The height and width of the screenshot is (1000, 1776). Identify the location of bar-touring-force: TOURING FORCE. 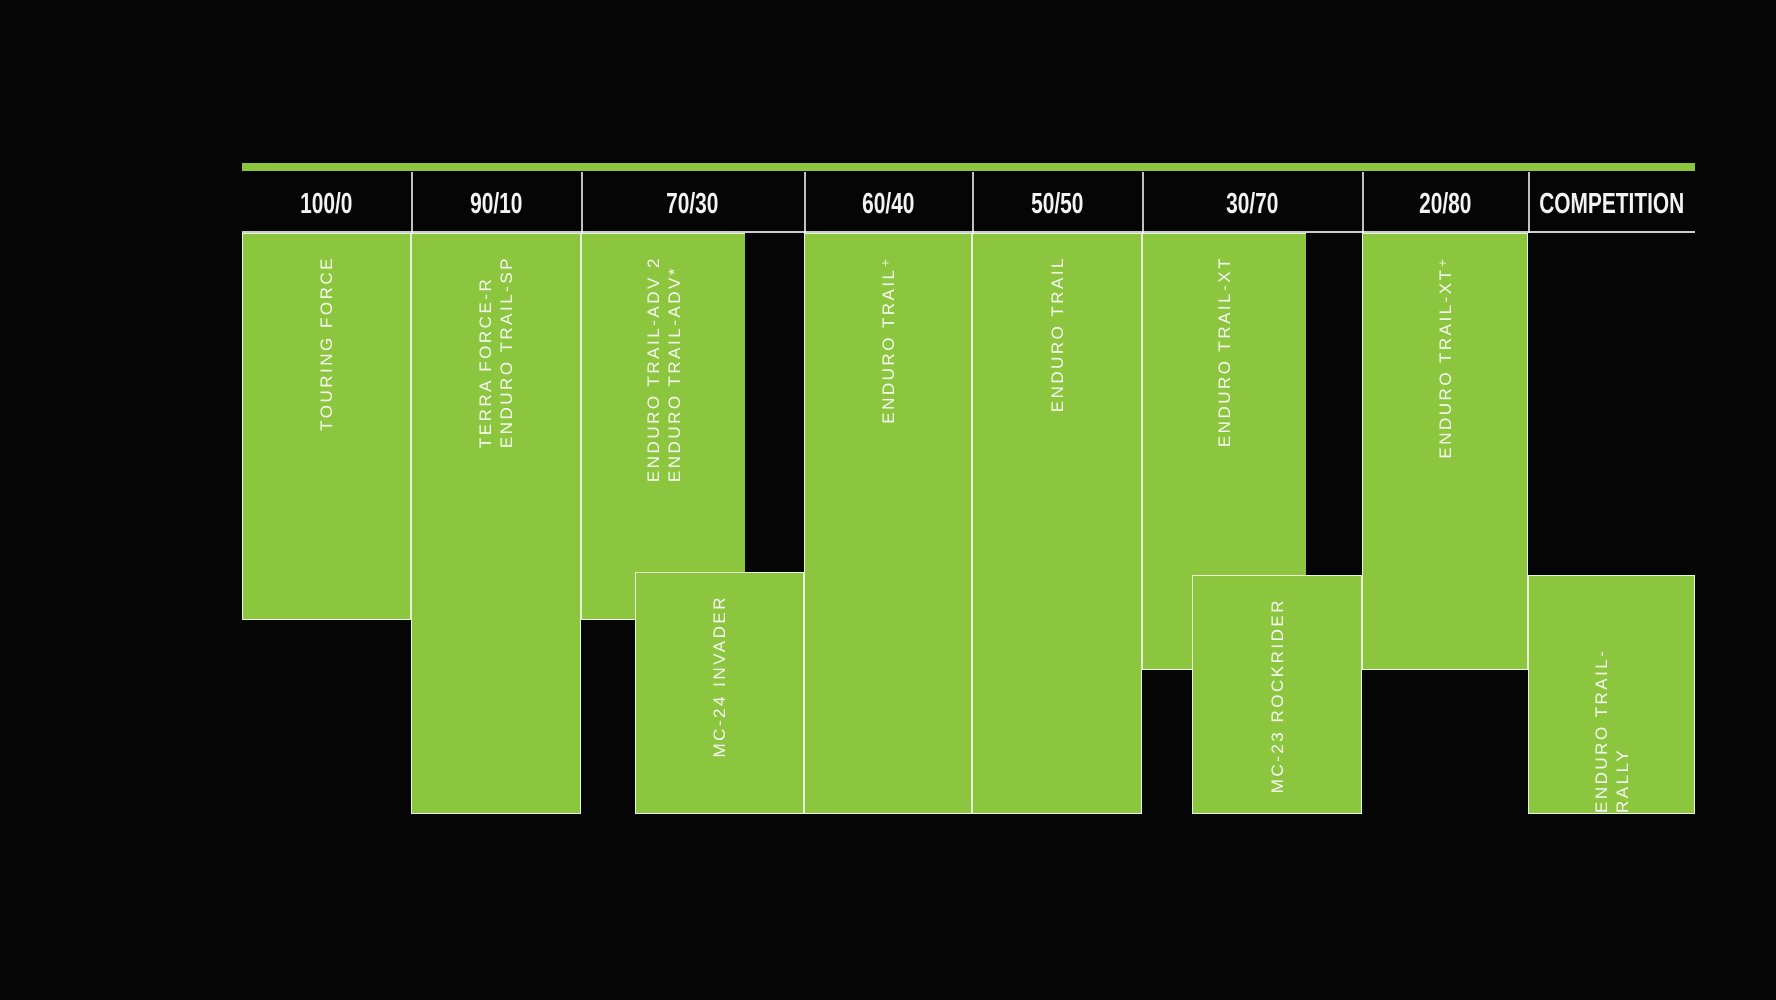
(326, 426).